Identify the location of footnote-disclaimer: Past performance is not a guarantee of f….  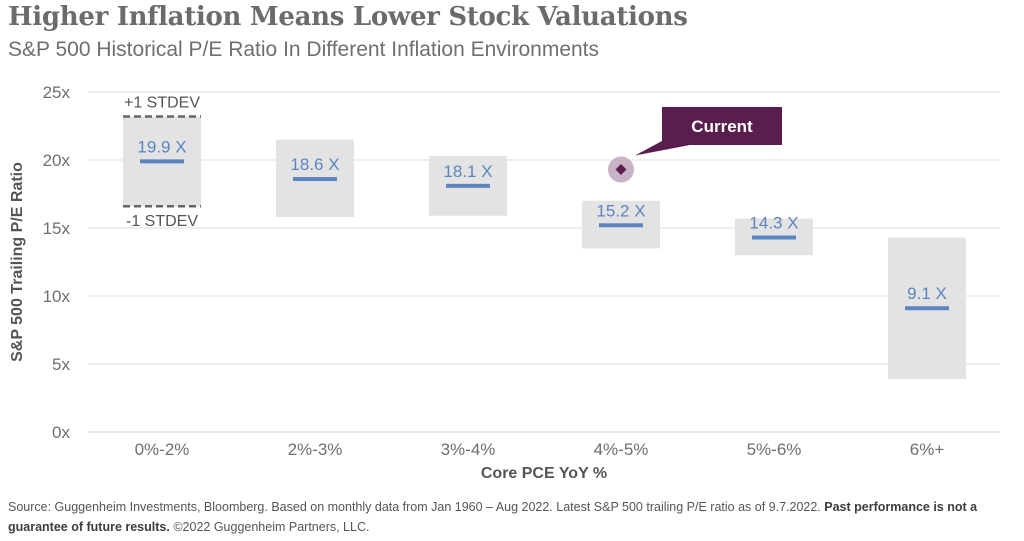
(493, 517).